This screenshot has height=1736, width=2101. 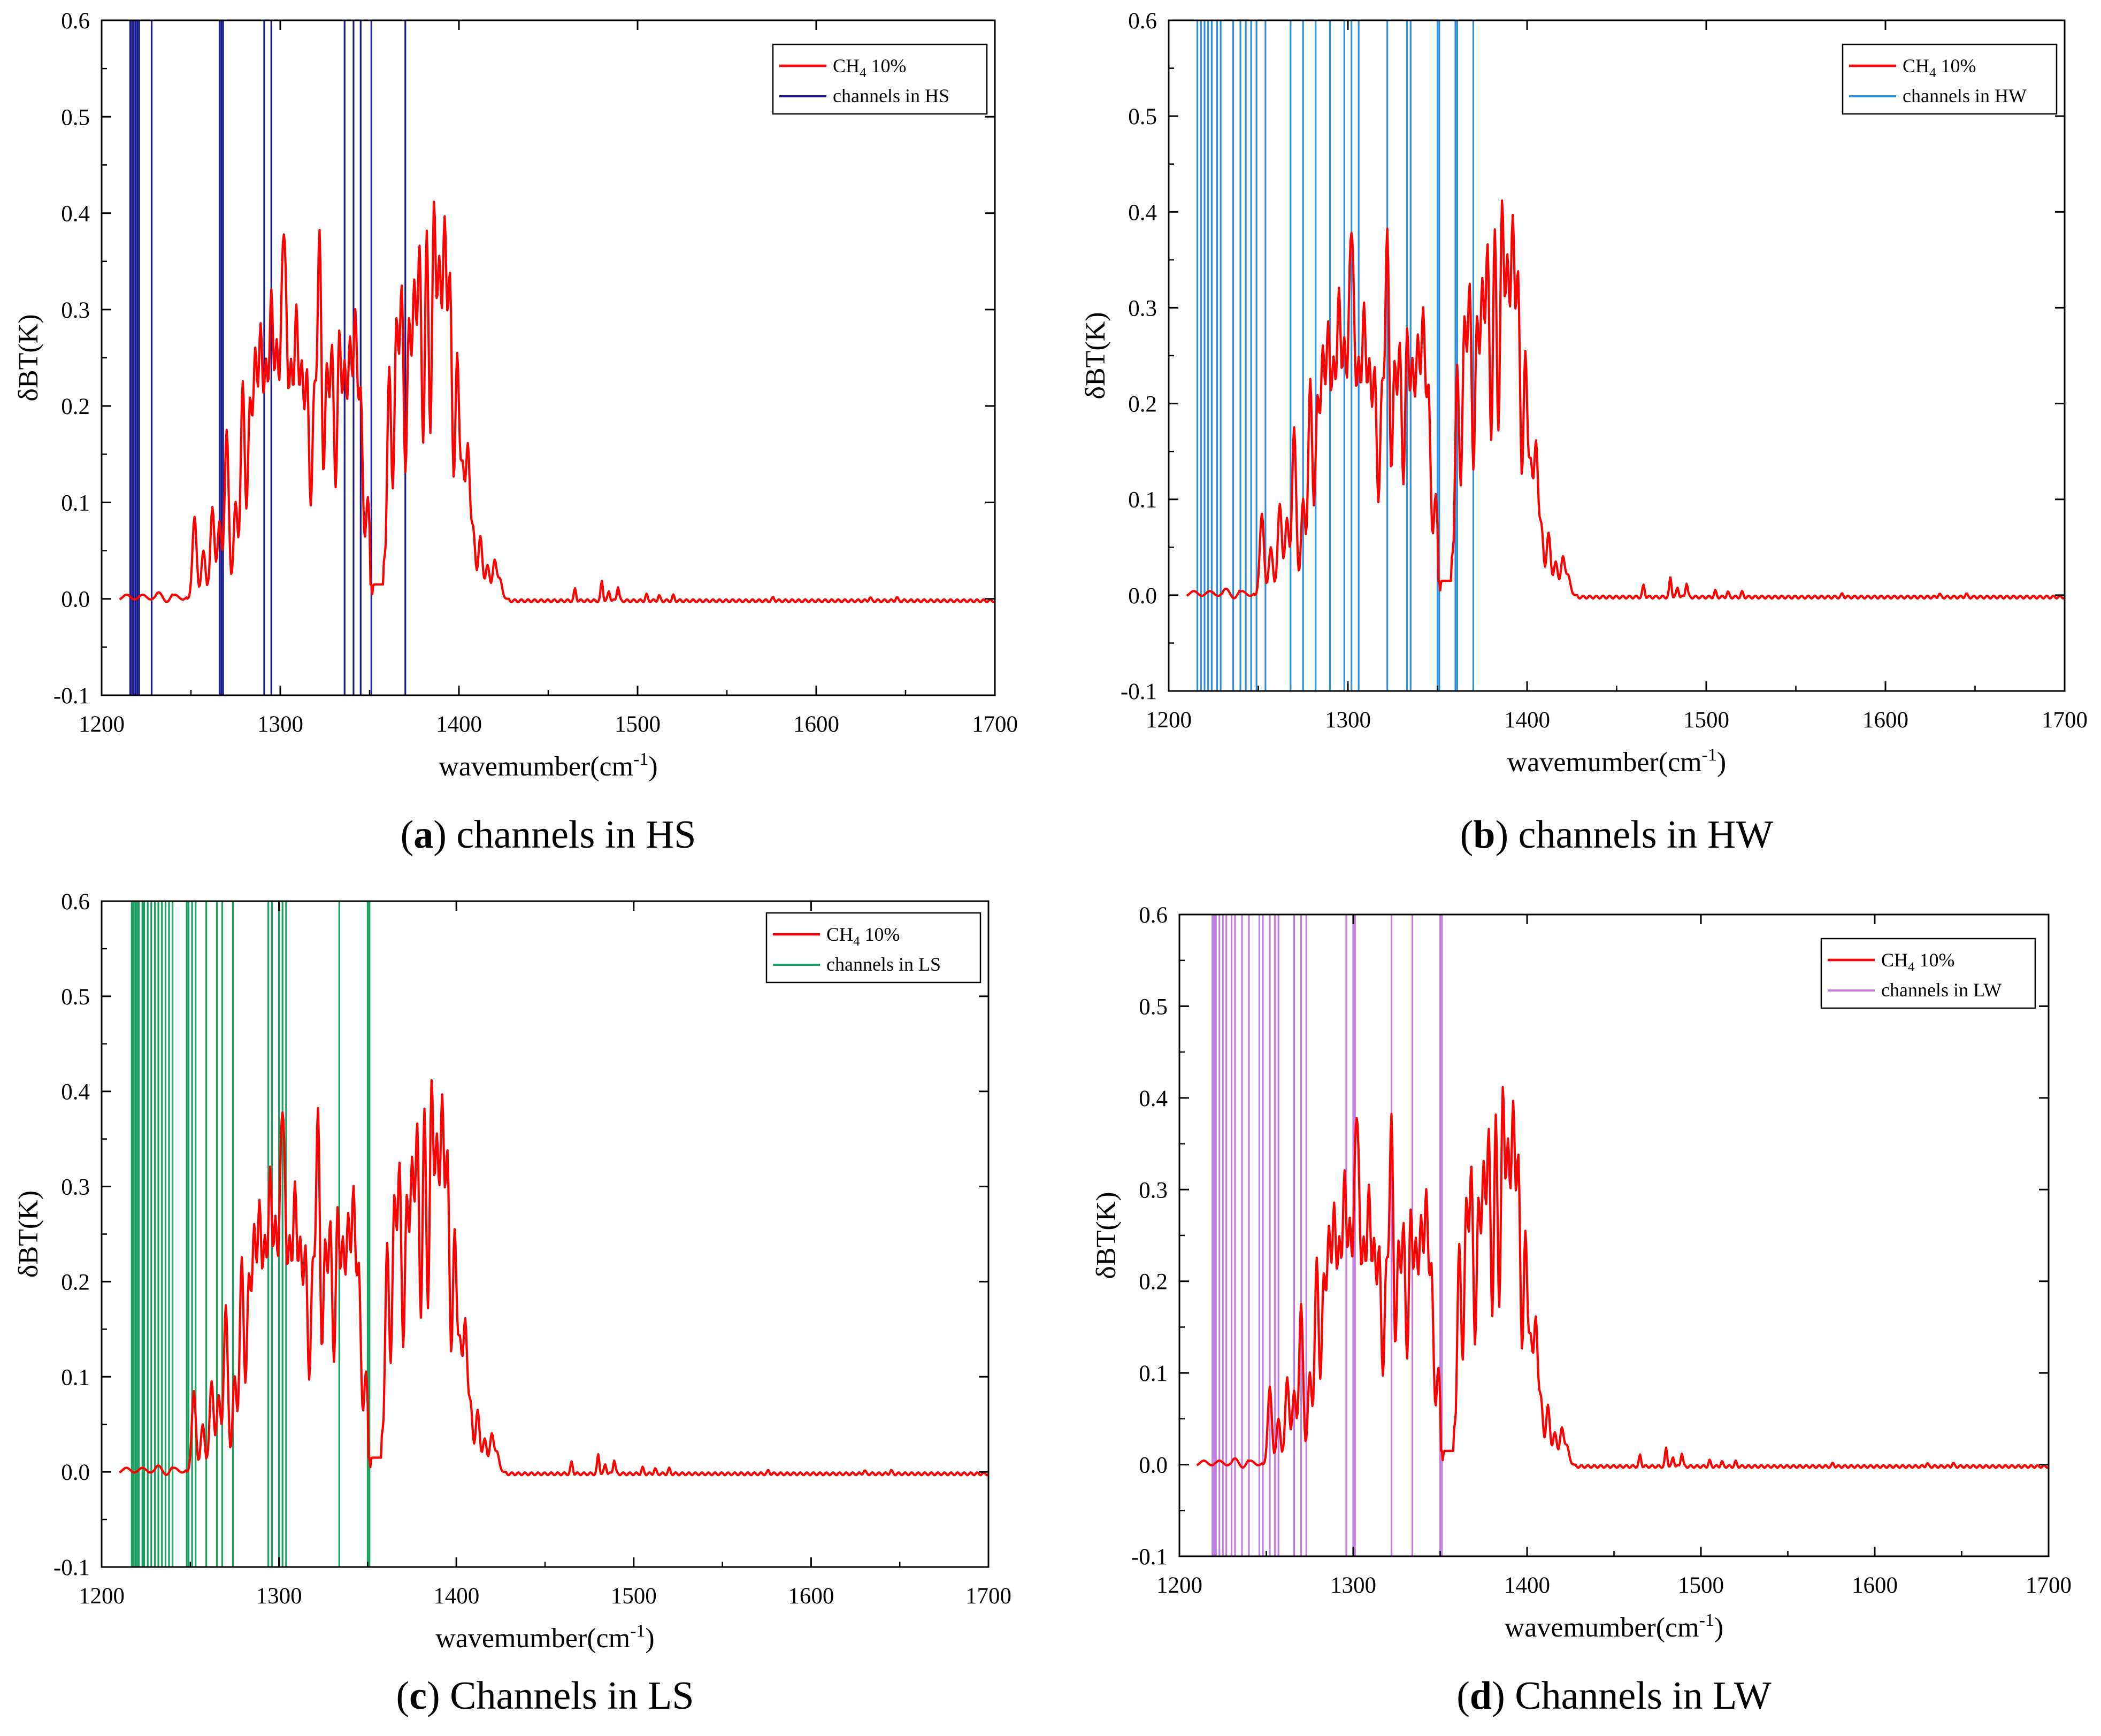 What do you see at coordinates (567, 1696) in the screenshot?
I see `caption-text: Channels in LS` at bounding box center [567, 1696].